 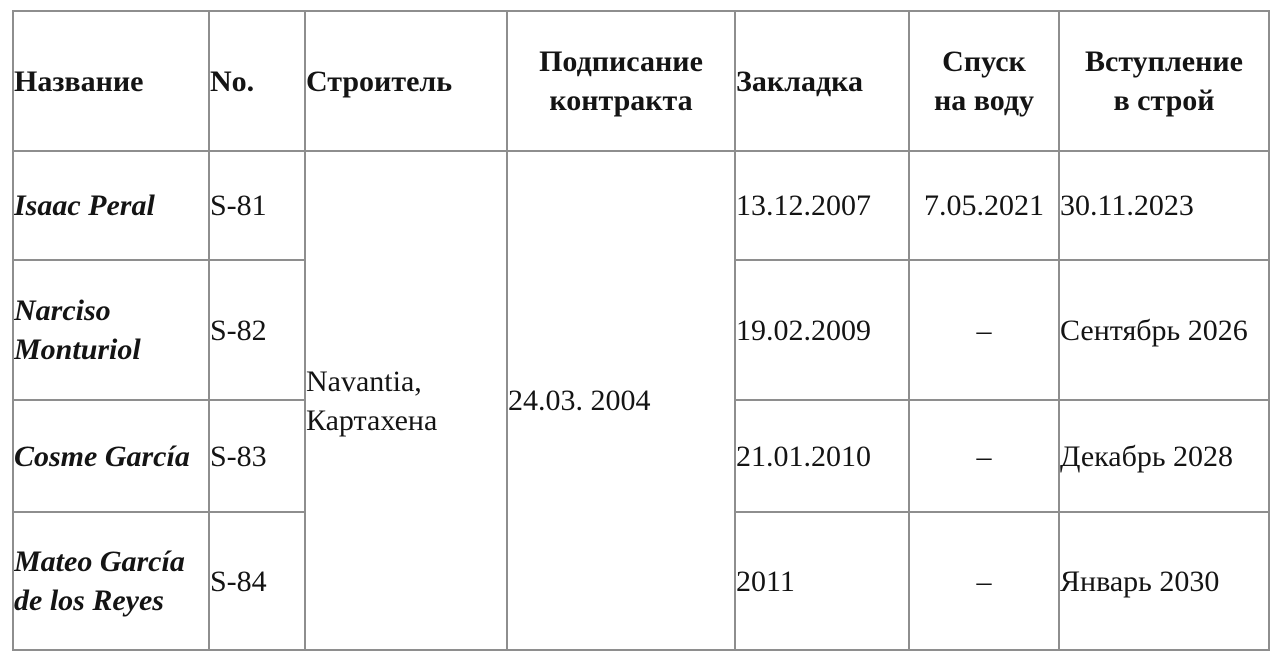 I want to click on cell-laid-down-date: 2011, so click(x=822, y=581).